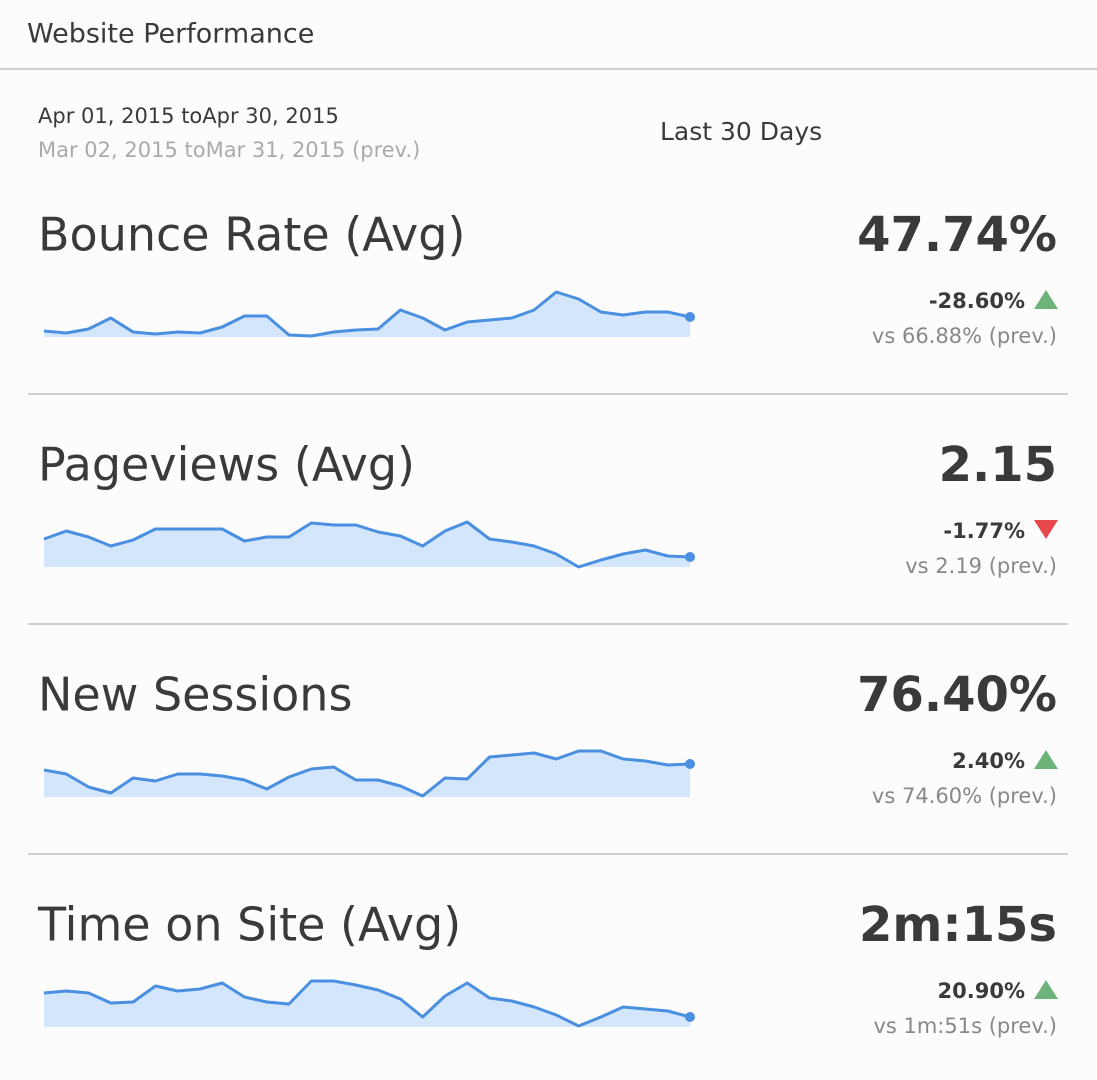 The height and width of the screenshot is (1080, 1097). What do you see at coordinates (964, 796) in the screenshot?
I see `metric-comparison: vs 74.60% (prev.)` at bounding box center [964, 796].